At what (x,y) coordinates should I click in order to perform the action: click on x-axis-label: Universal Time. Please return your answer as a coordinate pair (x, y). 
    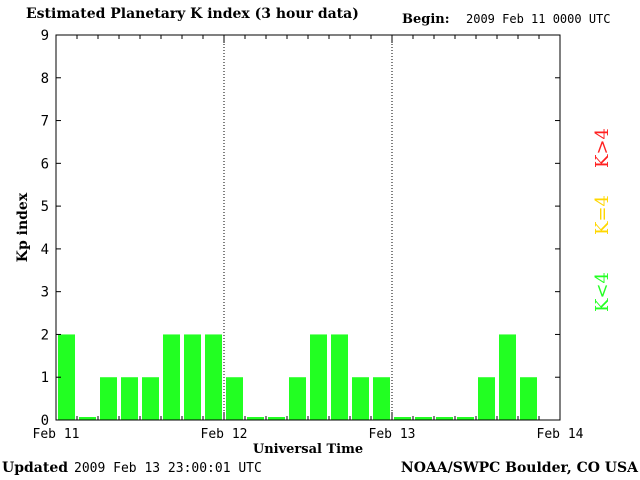
    Looking at the image, I should click on (308, 449).